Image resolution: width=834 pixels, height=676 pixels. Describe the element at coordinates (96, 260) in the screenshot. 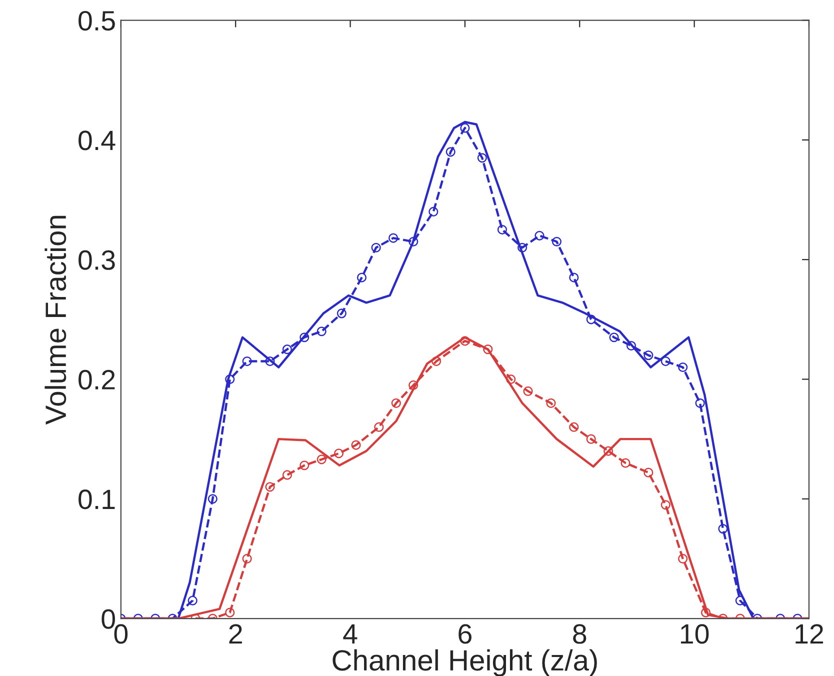

I see `y-tick-label: 0.3` at that location.